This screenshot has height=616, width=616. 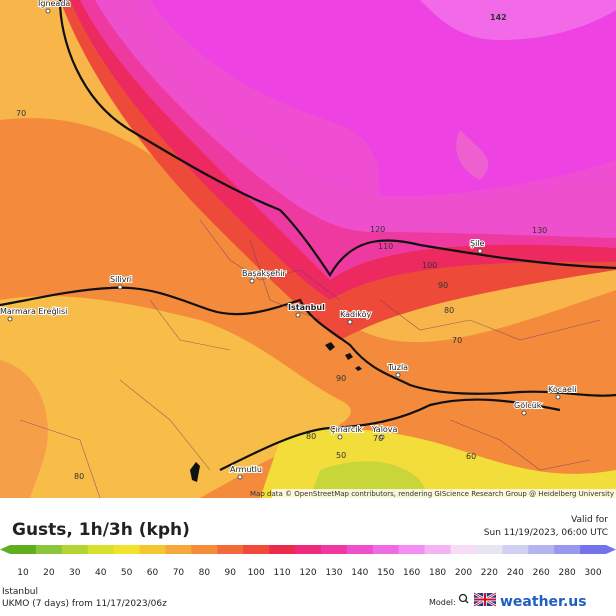 I want to click on place-label: Armutlu, so click(x=246, y=469).